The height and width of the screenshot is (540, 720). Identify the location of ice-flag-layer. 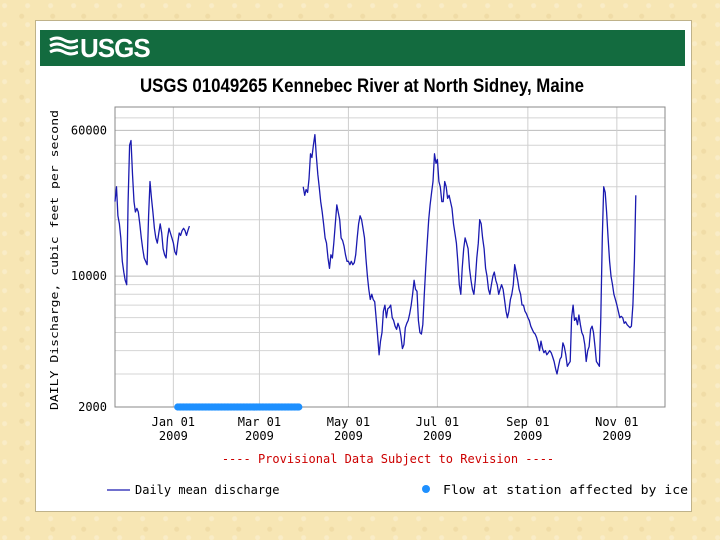
(238, 407).